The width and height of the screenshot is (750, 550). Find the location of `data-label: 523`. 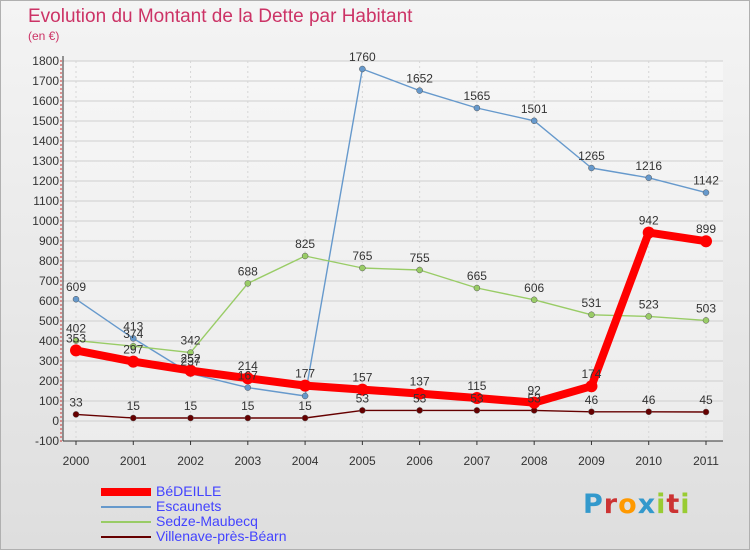

data-label: 523 is located at coordinates (649, 304).